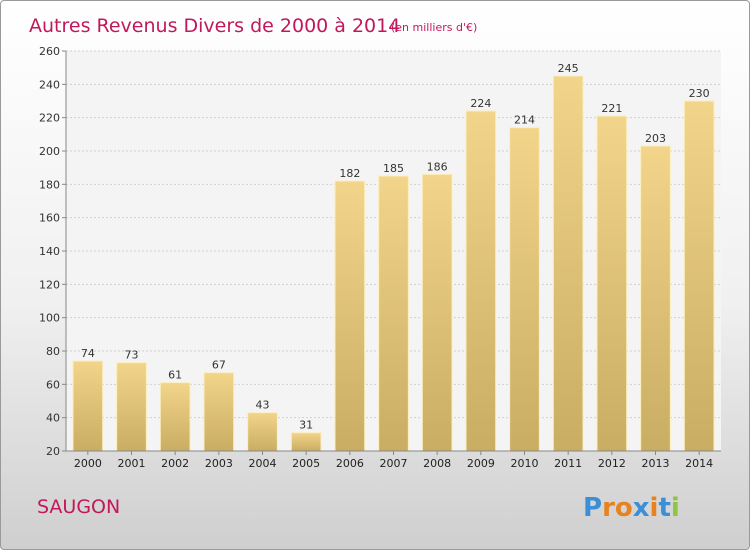  Describe the element at coordinates (49, 51) in the screenshot. I see `y-tick-label: 260` at that location.